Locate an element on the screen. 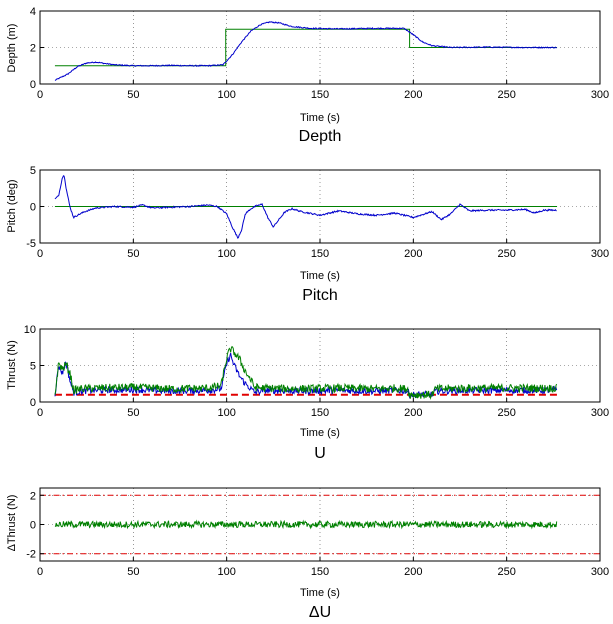 This screenshot has width=613, height=624. pitch-xtick-label: 150 is located at coordinates (320, 254).